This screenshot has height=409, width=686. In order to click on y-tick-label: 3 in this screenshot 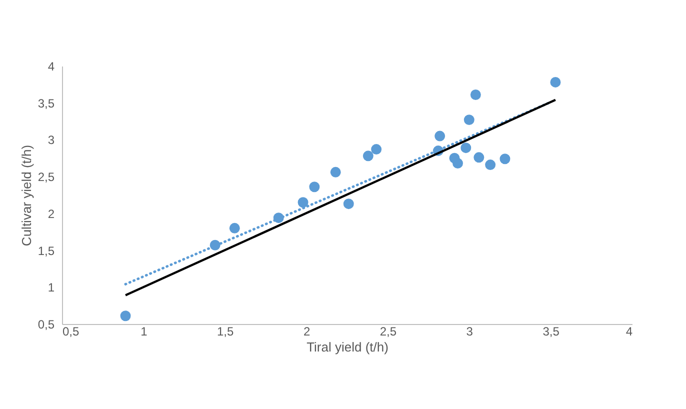, I will do `click(51, 140)`.